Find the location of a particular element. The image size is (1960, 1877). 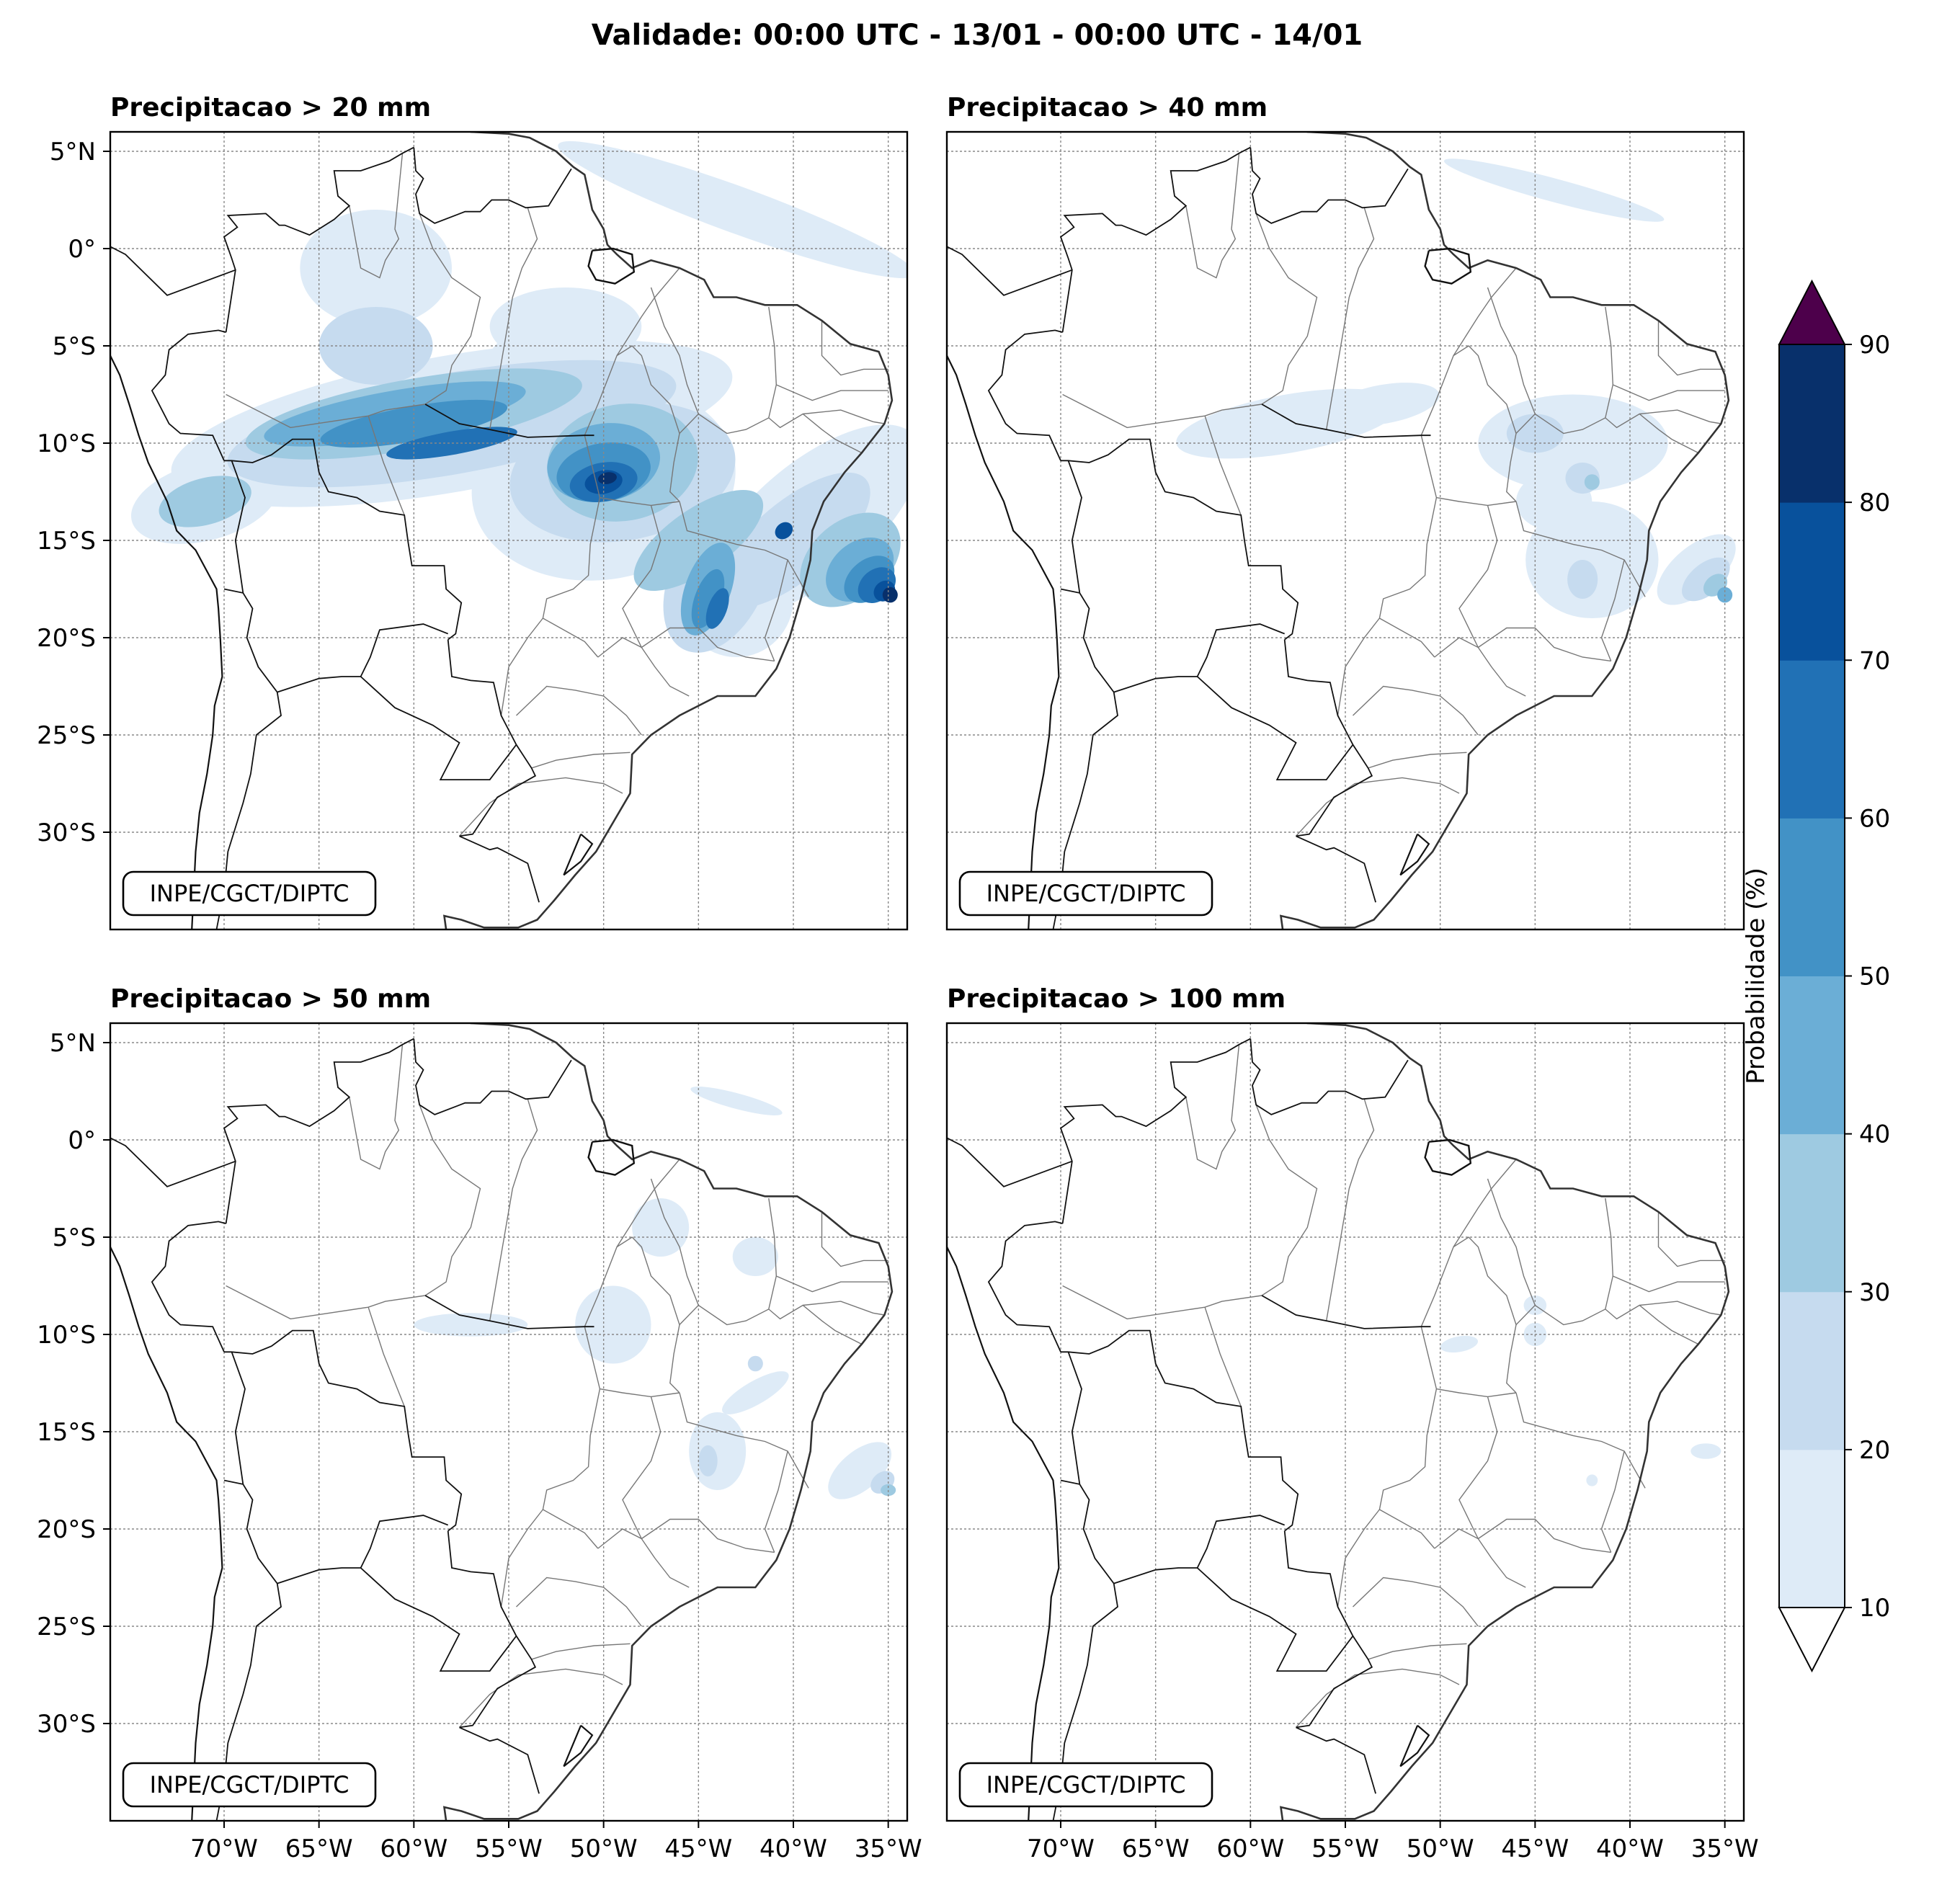

credit-text: INPE/CGCT/DIPTC is located at coordinates (1086, 894).